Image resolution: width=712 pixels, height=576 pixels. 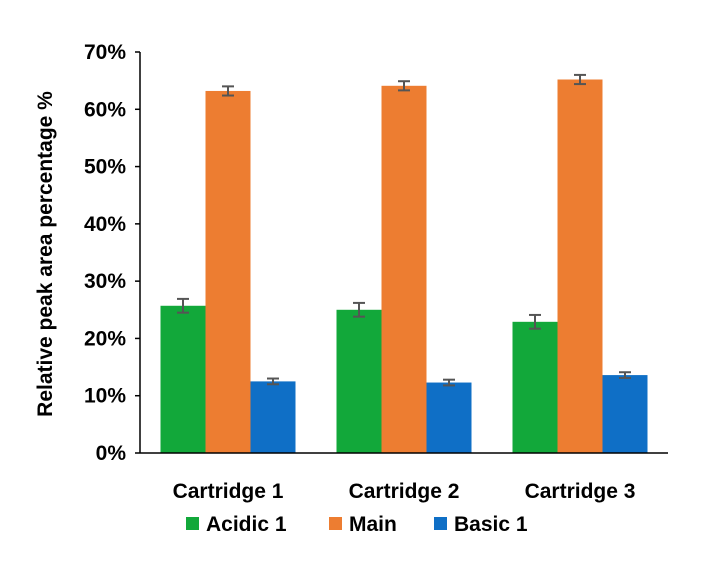 I want to click on y-tick-label: 70%, so click(x=105, y=52).